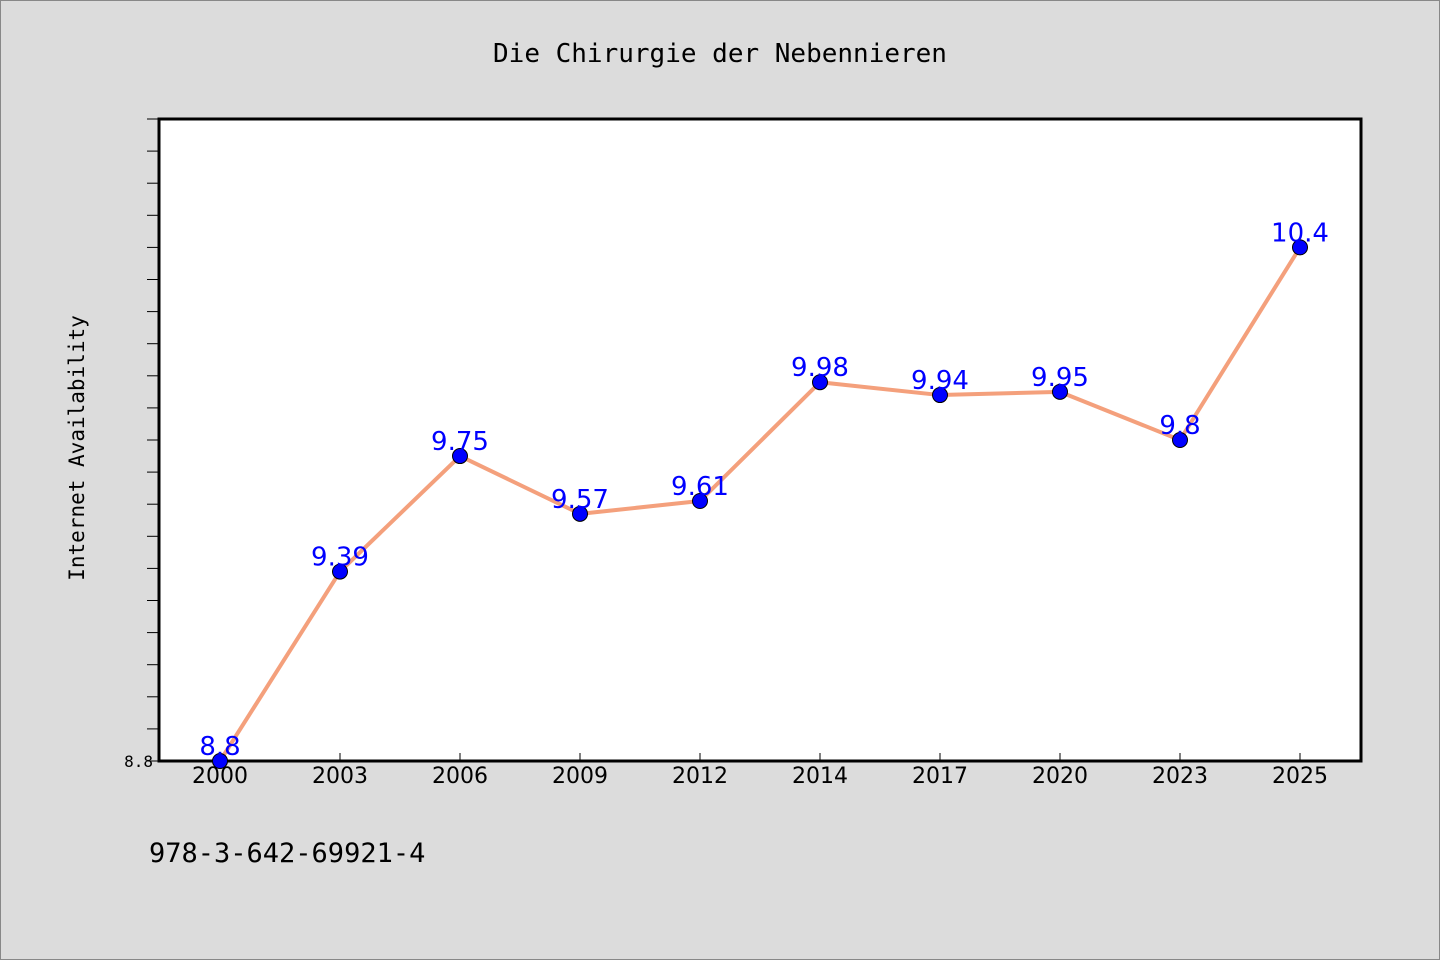  Describe the element at coordinates (820, 368) in the screenshot. I see `data-label: 9.98` at that location.